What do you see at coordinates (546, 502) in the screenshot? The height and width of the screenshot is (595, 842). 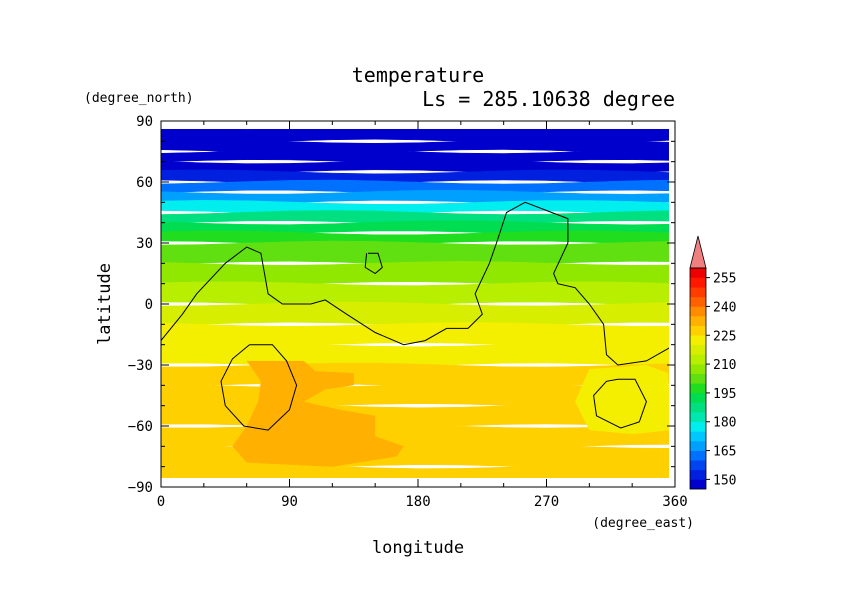 I see `x-tick-label: 270` at bounding box center [546, 502].